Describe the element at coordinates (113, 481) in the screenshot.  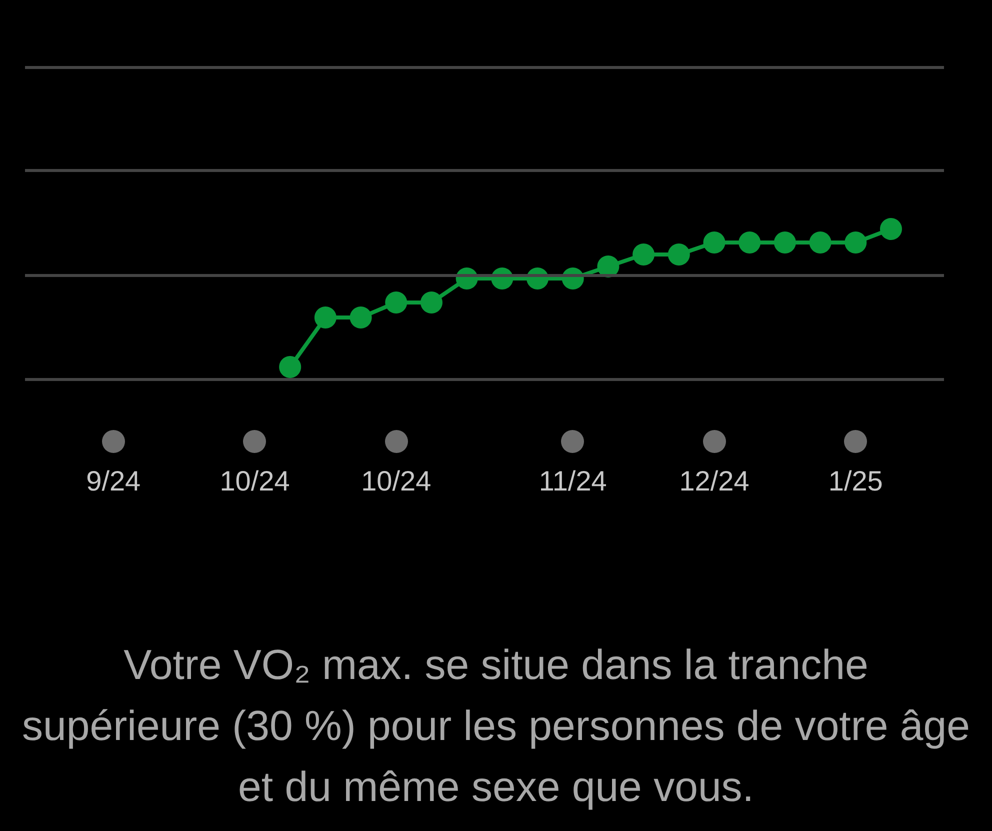
I see `x-tick-label: 9/24` at that location.